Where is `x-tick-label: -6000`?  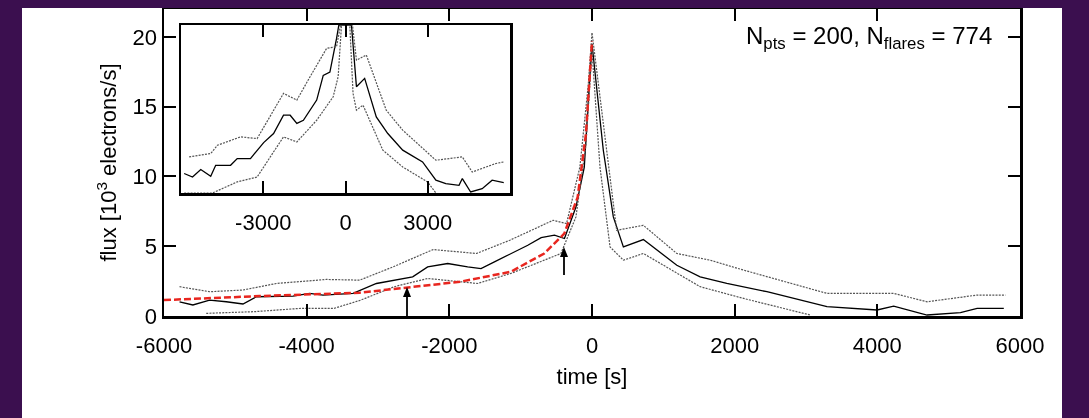
x-tick-label: -6000 is located at coordinates (164, 345).